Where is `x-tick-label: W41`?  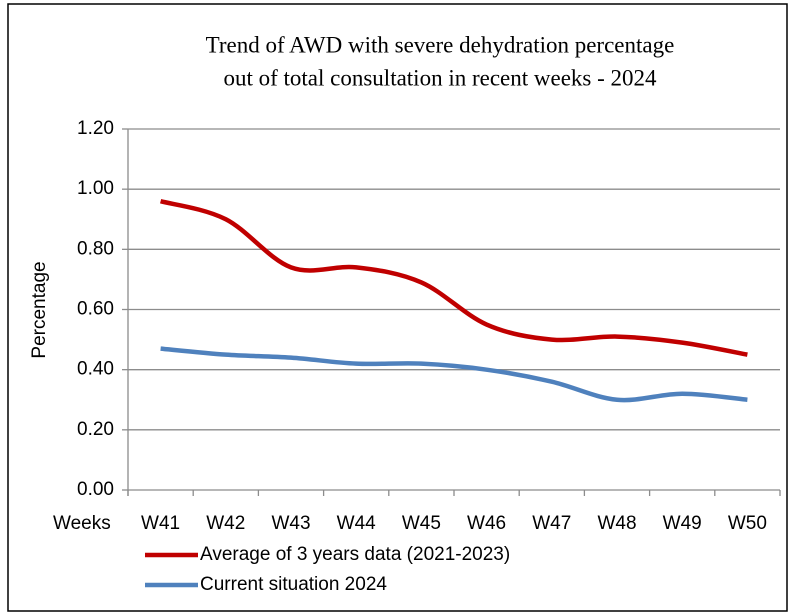
x-tick-label: W41 is located at coordinates (160, 523).